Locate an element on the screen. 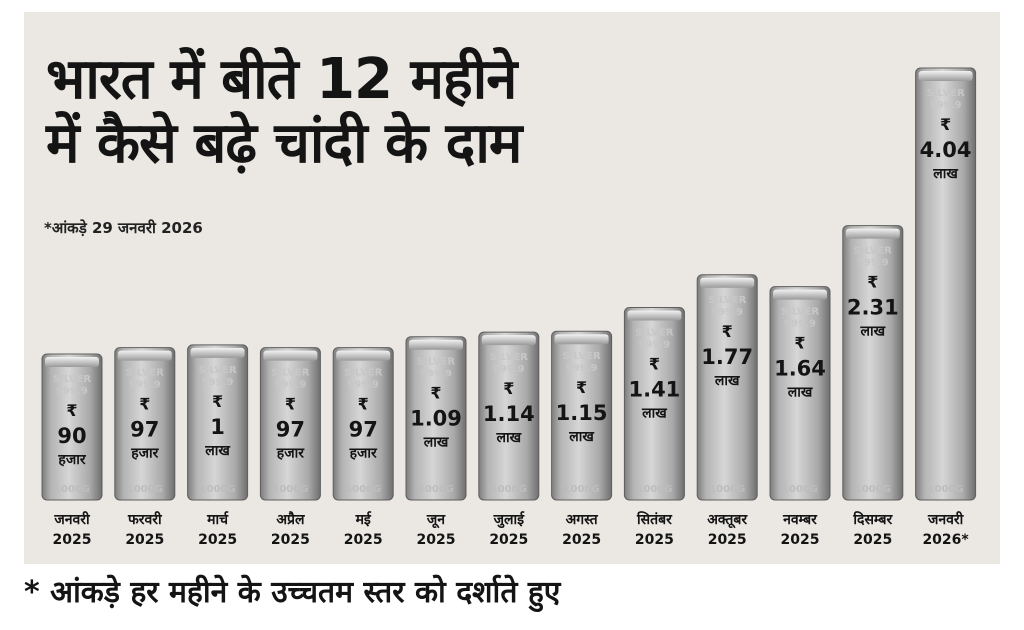 The width and height of the screenshot is (1024, 630). bar-value-label: 1 is located at coordinates (217, 427).